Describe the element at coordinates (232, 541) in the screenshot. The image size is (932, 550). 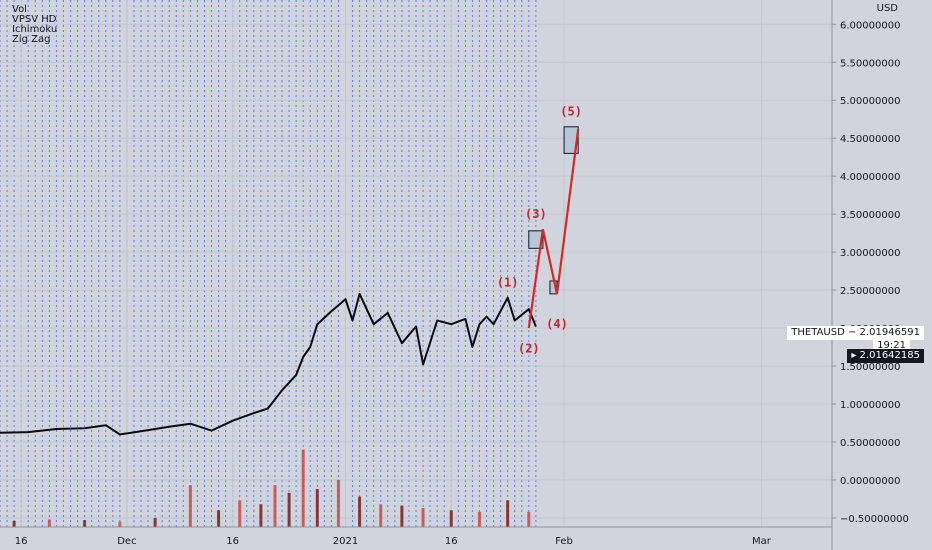
I see `time-tick-label-2: 16` at that location.